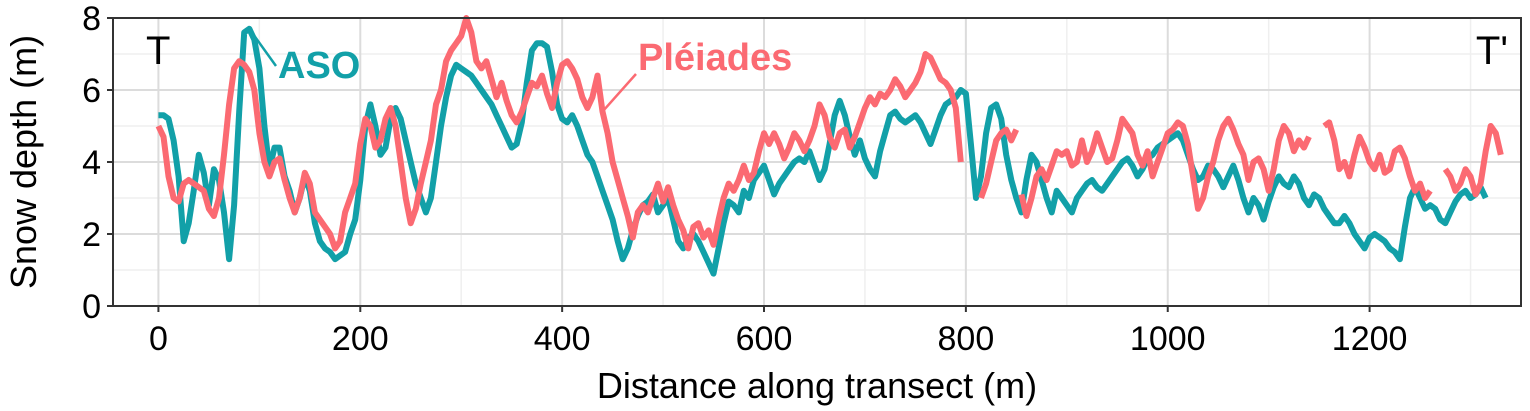 This screenshot has height=411, width=1530. Describe the element at coordinates (715, 58) in the screenshot. I see `series-label-pleiades: Pléiades` at that location.